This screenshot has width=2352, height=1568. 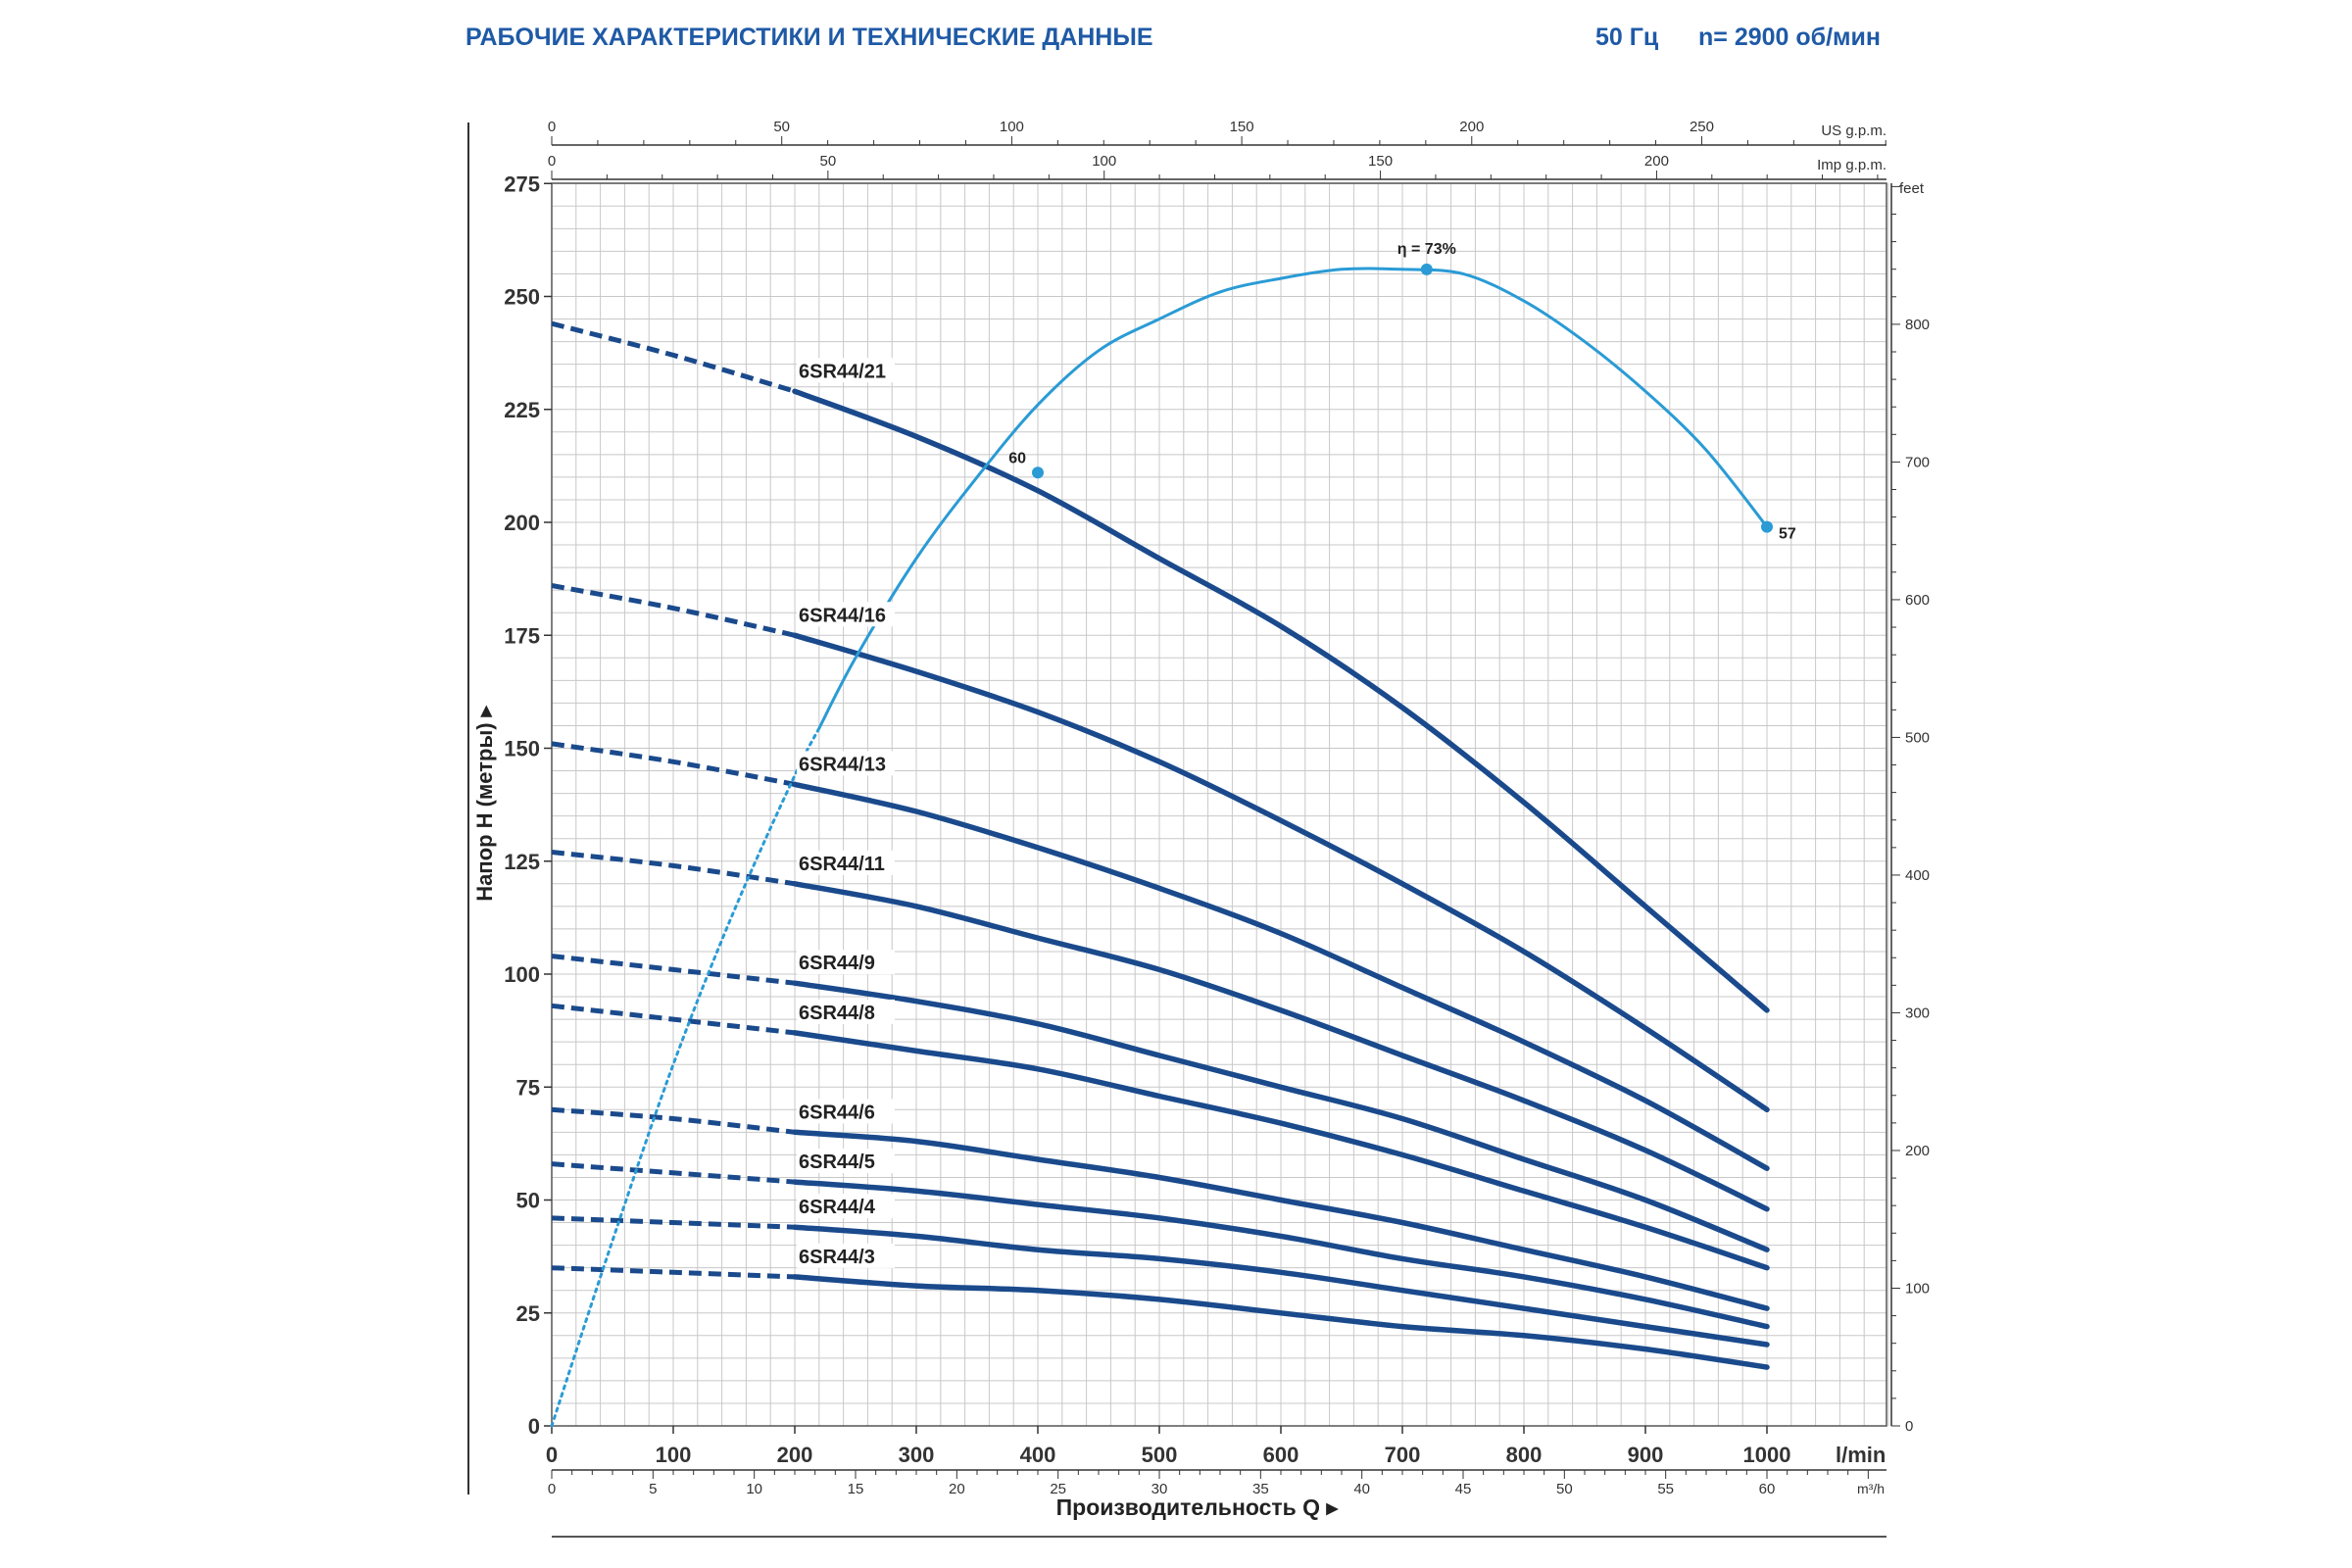 I want to click on feet-tick-label: 200, so click(x=1917, y=1151).